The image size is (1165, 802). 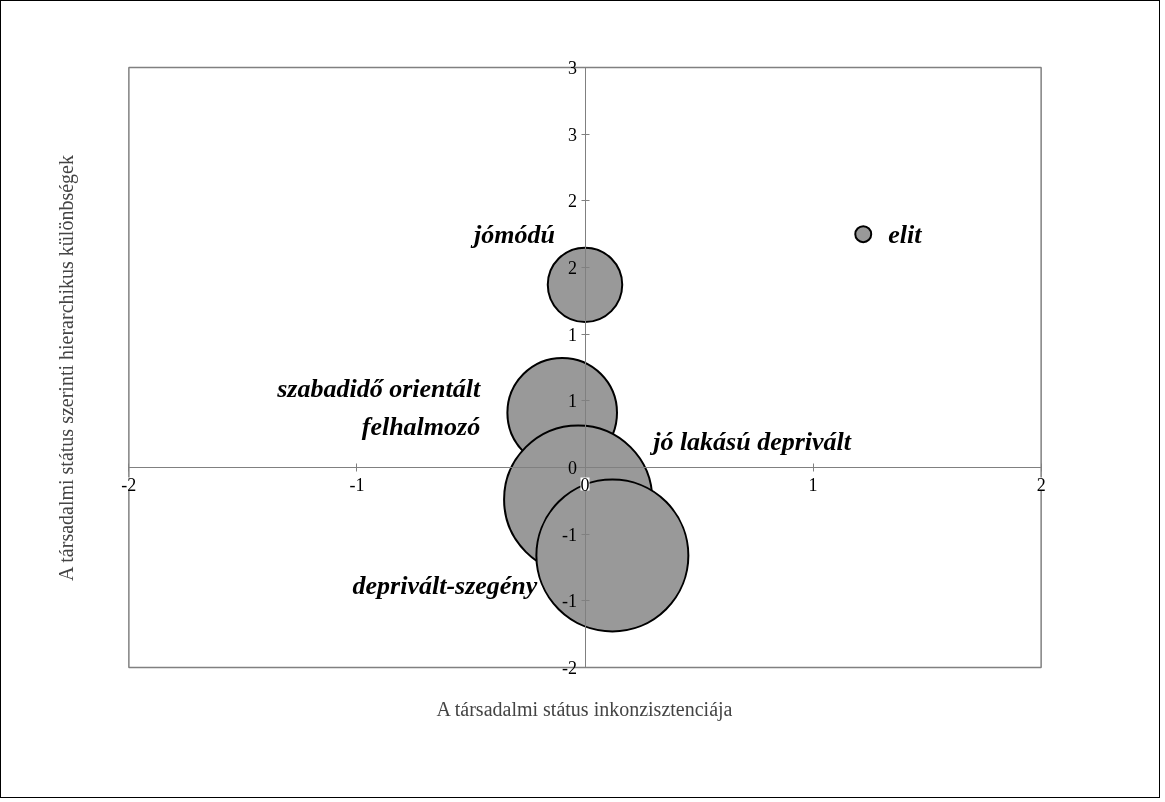 What do you see at coordinates (357, 484) in the screenshot?
I see `x-tick-label: -1` at bounding box center [357, 484].